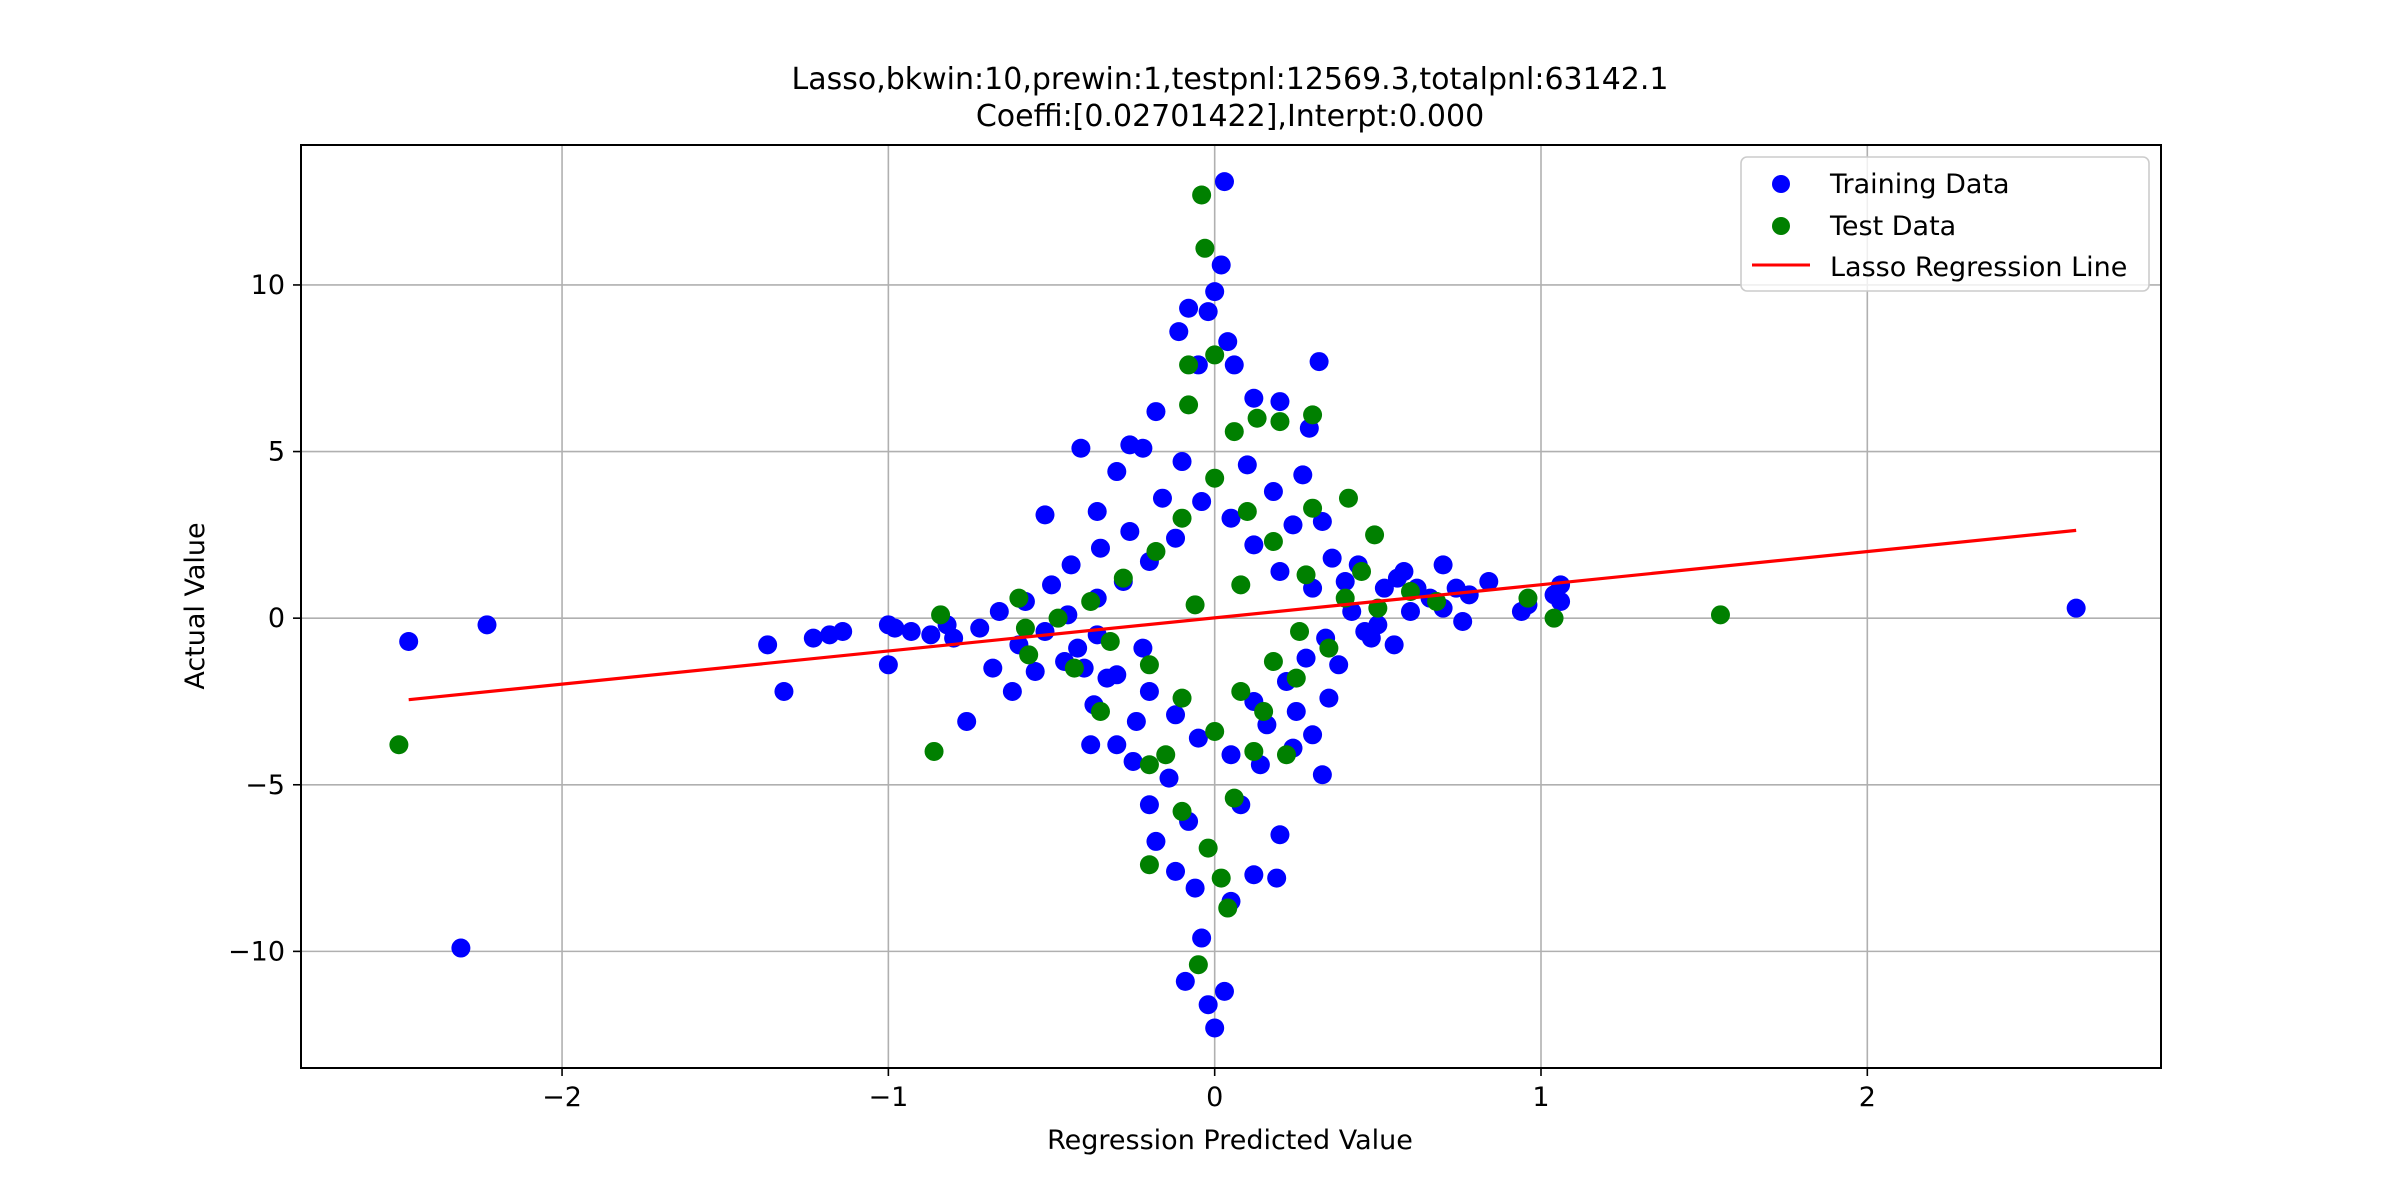 This screenshot has width=2392, height=1196. What do you see at coordinates (195, 605) in the screenshot?
I see `y-axis-label: Actual Value` at bounding box center [195, 605].